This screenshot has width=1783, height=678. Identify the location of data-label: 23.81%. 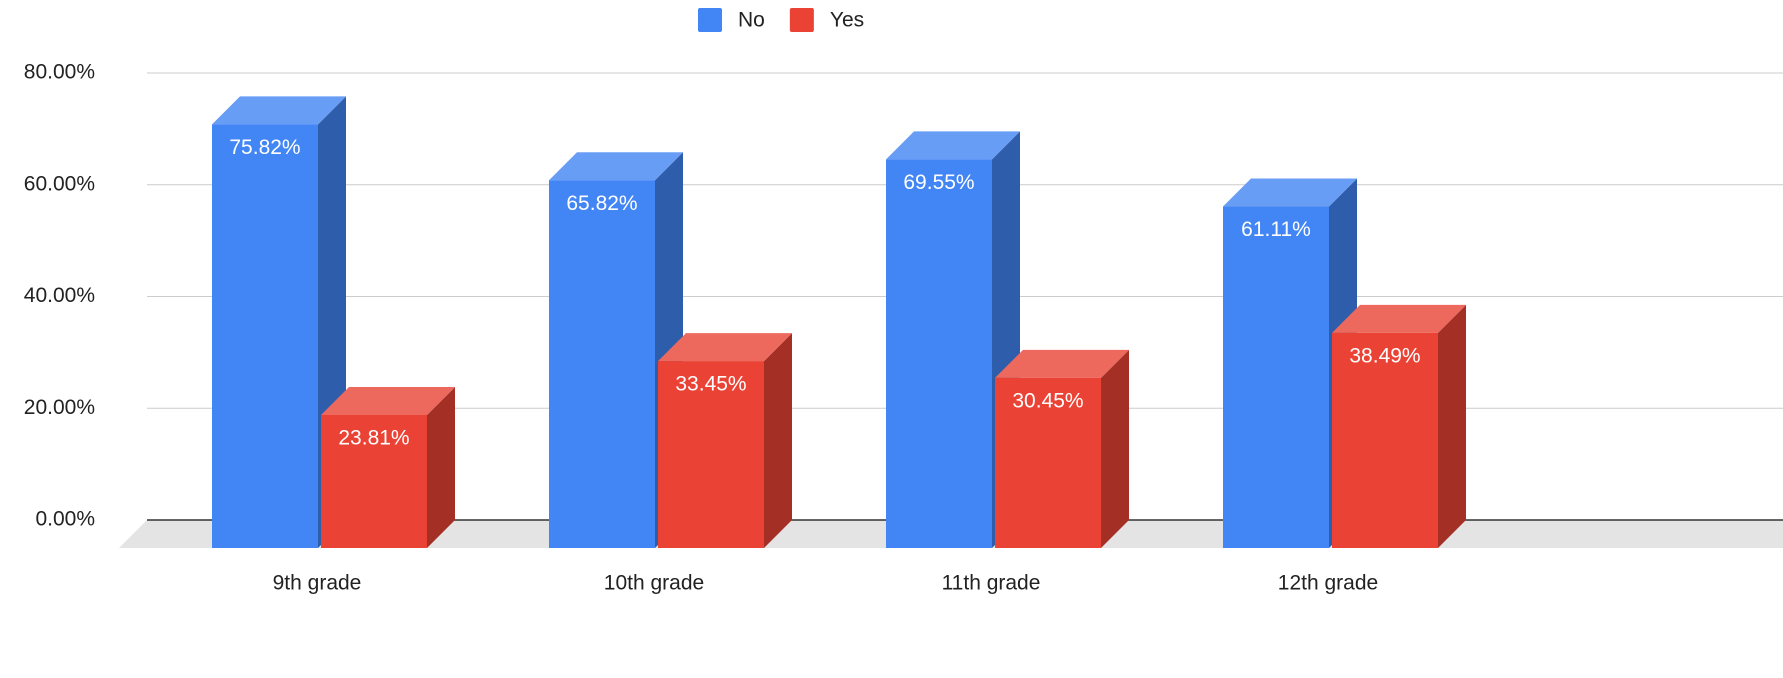
(373, 438).